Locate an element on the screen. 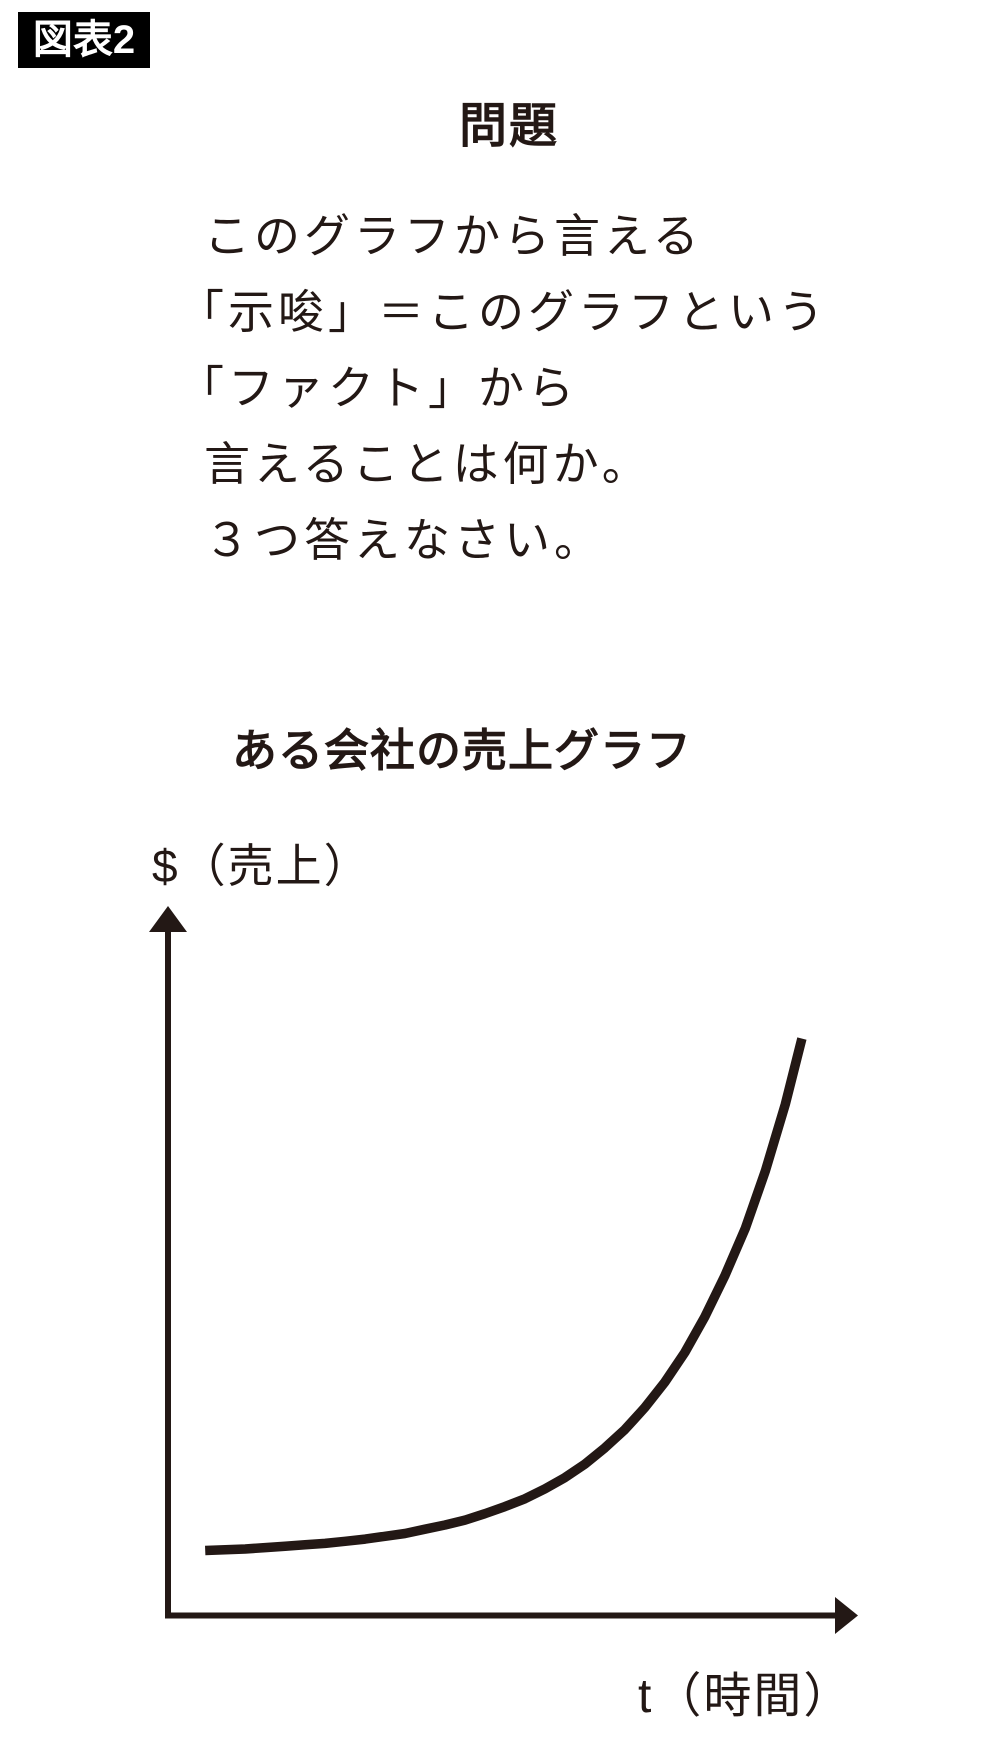 Image resolution: width=1000 pixels, height=1740 pixels. problem-text-line-1: このグラフから言える is located at coordinates (453, 236).